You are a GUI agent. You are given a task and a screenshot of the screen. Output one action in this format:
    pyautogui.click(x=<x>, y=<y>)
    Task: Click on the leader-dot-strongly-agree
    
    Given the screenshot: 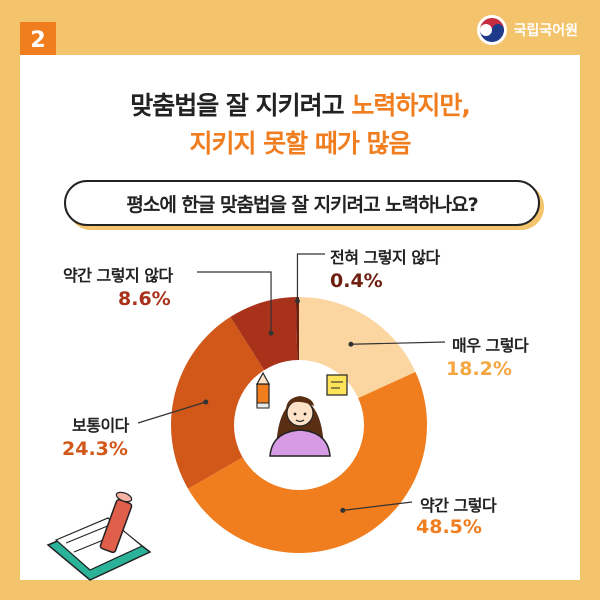 What is the action you would take?
    pyautogui.click(x=351, y=344)
    